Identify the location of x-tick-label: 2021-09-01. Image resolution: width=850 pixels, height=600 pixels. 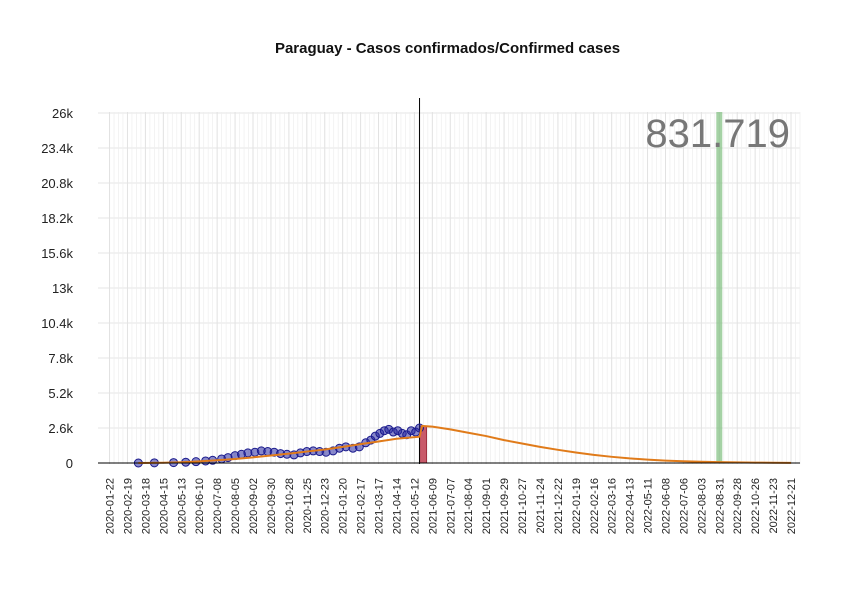
(487, 506).